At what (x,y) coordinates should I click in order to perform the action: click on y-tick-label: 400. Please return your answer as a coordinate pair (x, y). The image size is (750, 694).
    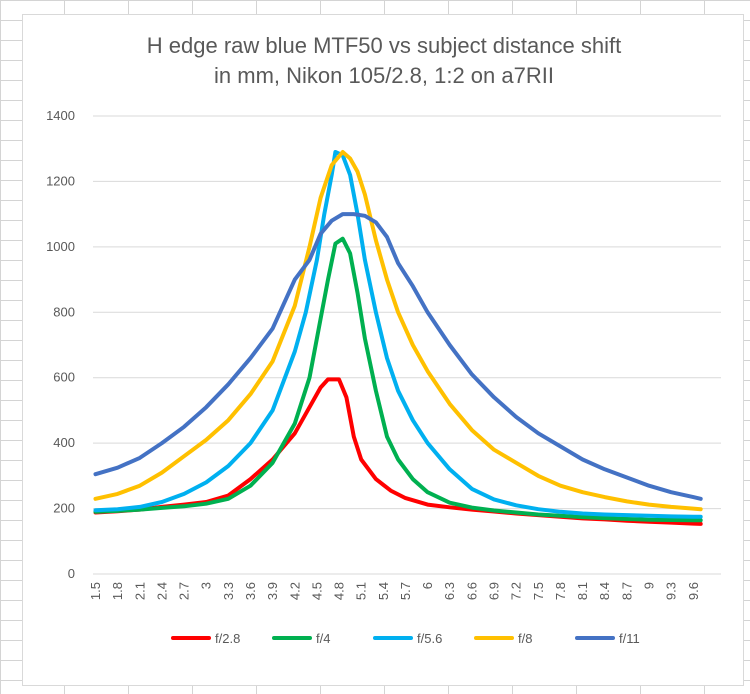
    Looking at the image, I should click on (64, 442).